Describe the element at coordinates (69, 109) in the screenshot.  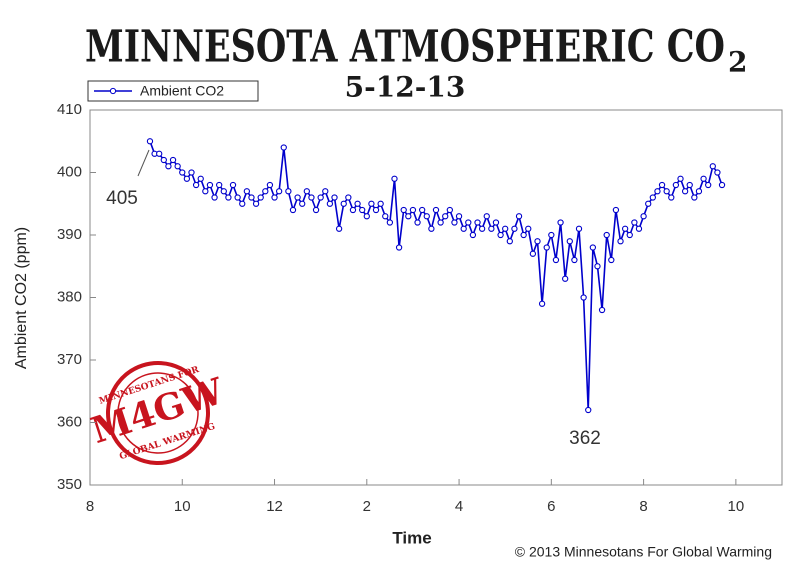
I see `y-tick-label: 410` at that location.